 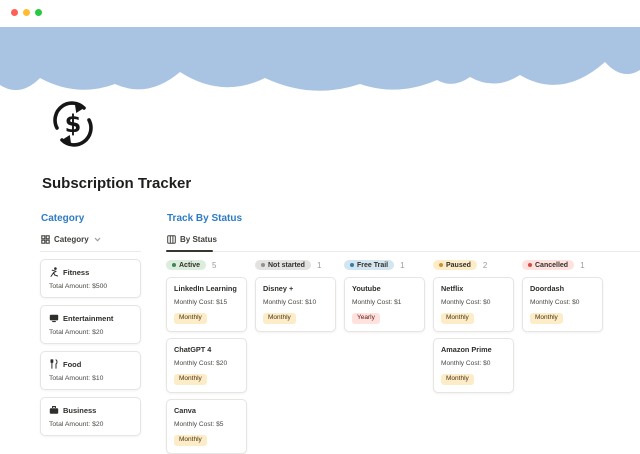 I want to click on category-card-title: Business, so click(x=80, y=410).